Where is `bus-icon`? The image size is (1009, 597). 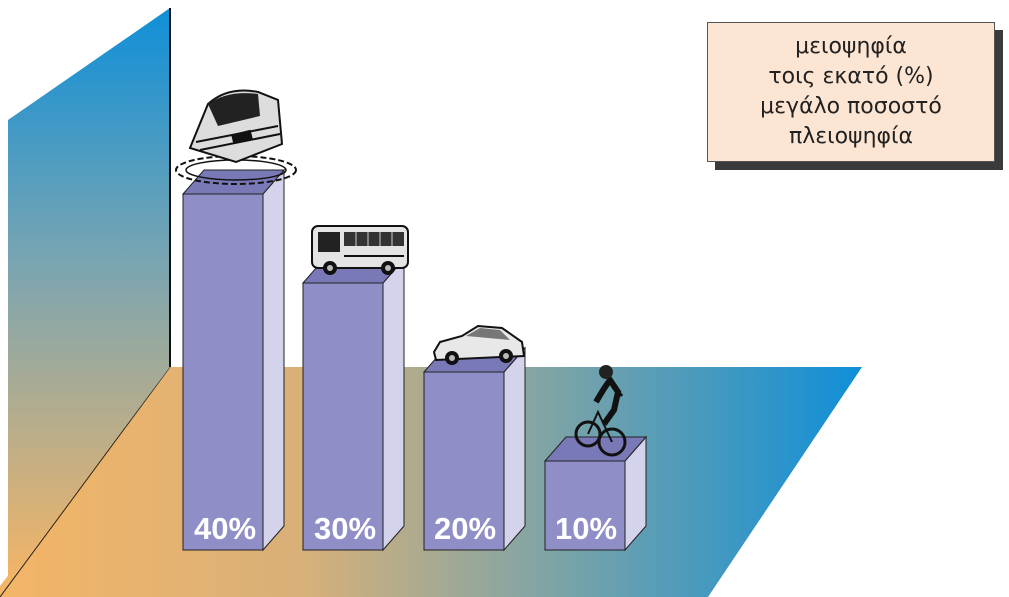 bus-icon is located at coordinates (360, 250).